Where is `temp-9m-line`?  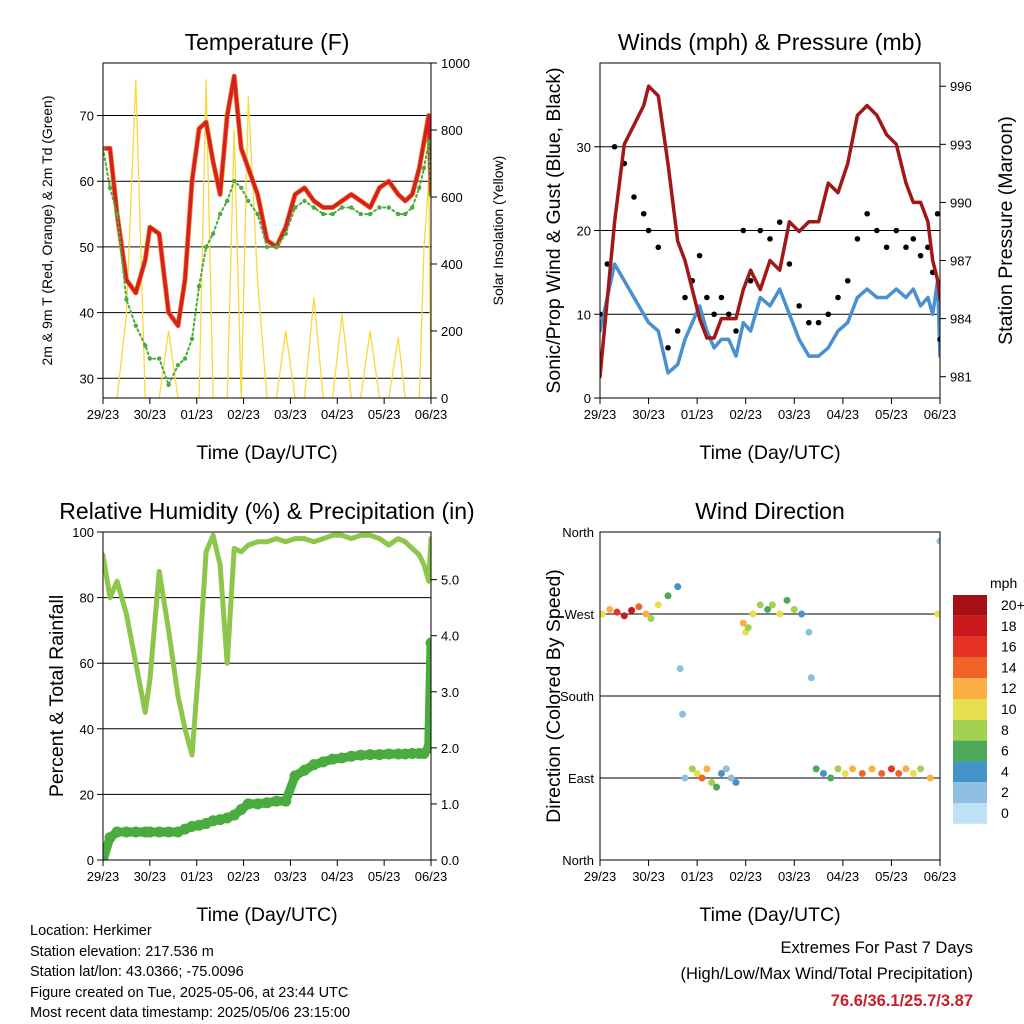
temp-9m-line is located at coordinates (267, 201).